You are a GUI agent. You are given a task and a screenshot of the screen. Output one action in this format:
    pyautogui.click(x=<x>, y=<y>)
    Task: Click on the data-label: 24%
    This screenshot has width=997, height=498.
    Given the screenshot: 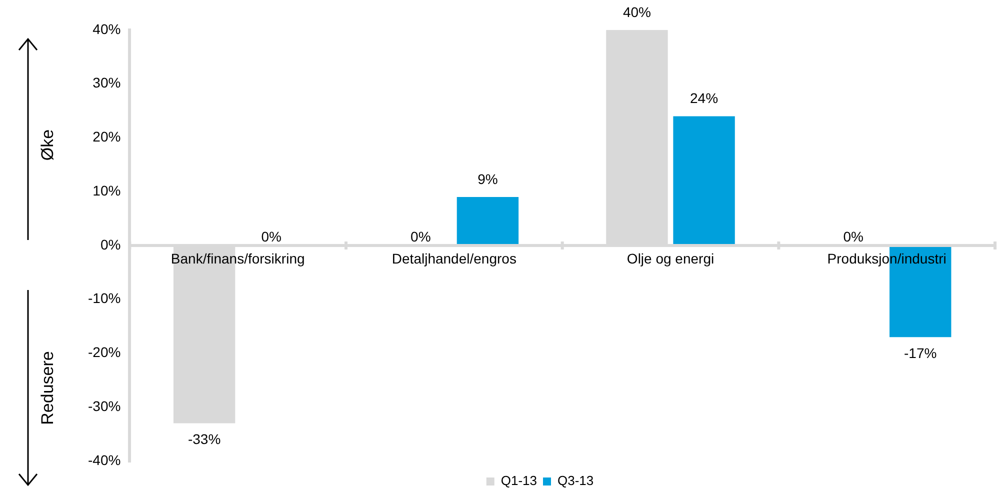 What is the action you would take?
    pyautogui.click(x=704, y=98)
    